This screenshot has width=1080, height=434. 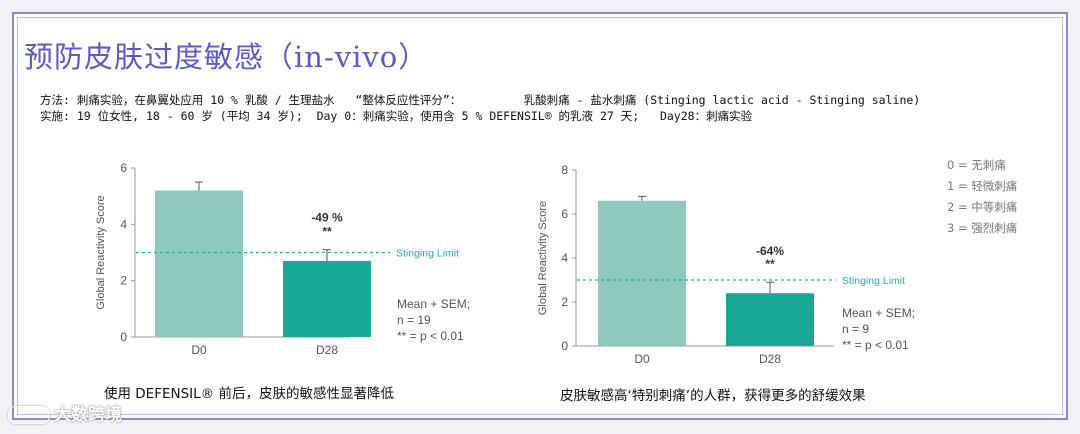 What do you see at coordinates (226, 57) in the screenshot?
I see `page-title: 预防皮肤过度敏感（in-vivo）` at bounding box center [226, 57].